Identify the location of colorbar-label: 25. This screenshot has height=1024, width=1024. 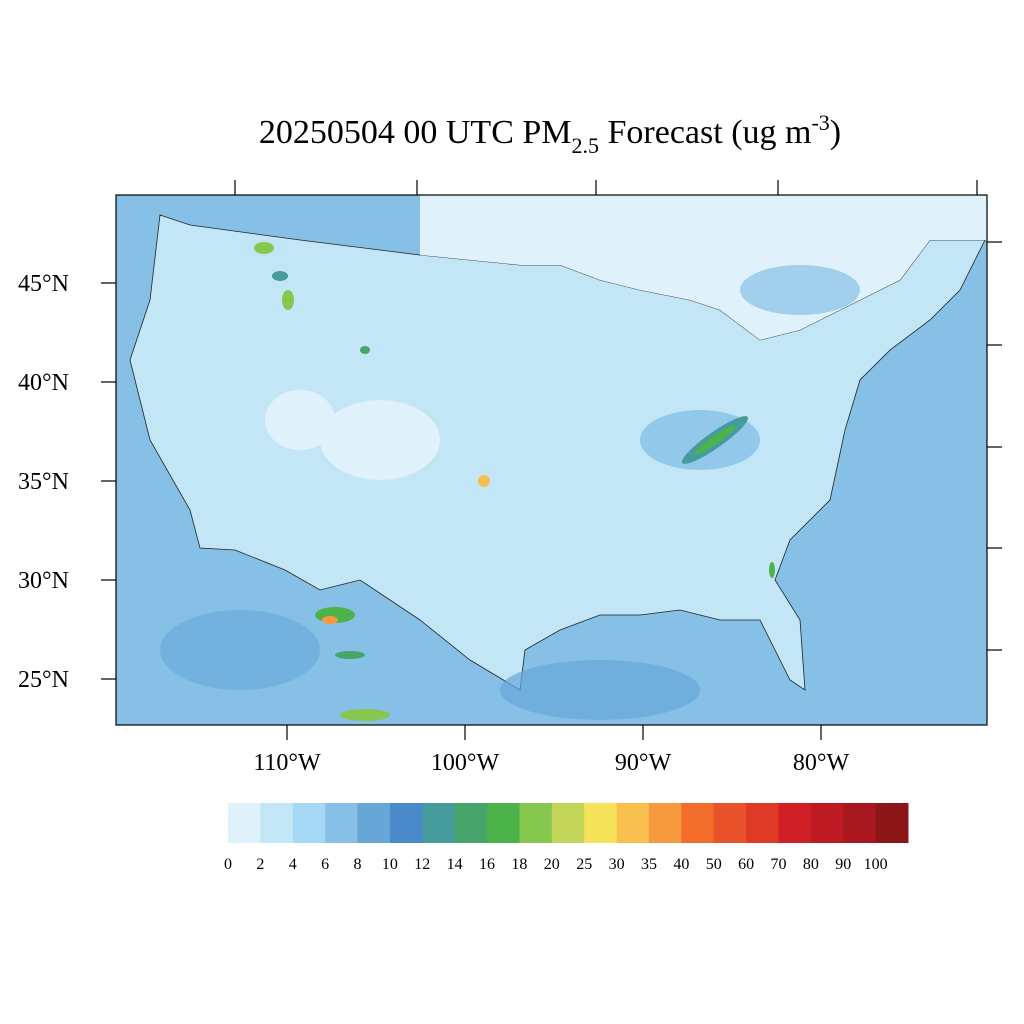
(584, 864).